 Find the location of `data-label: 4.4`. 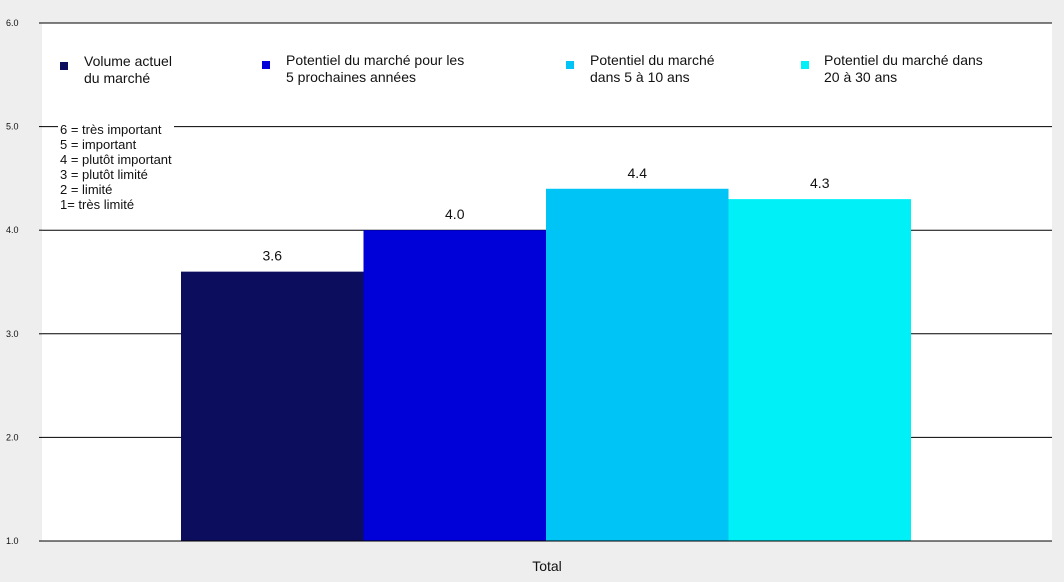

data-label: 4.4 is located at coordinates (638, 173).